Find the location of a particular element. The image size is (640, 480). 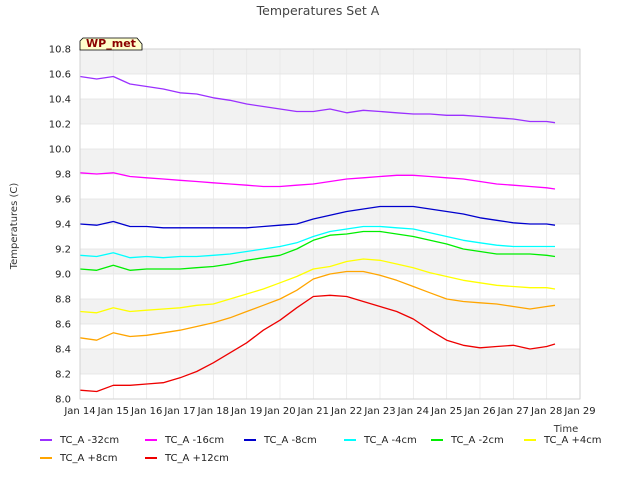

x-tick-label: Jan 16 is located at coordinates (146, 411).